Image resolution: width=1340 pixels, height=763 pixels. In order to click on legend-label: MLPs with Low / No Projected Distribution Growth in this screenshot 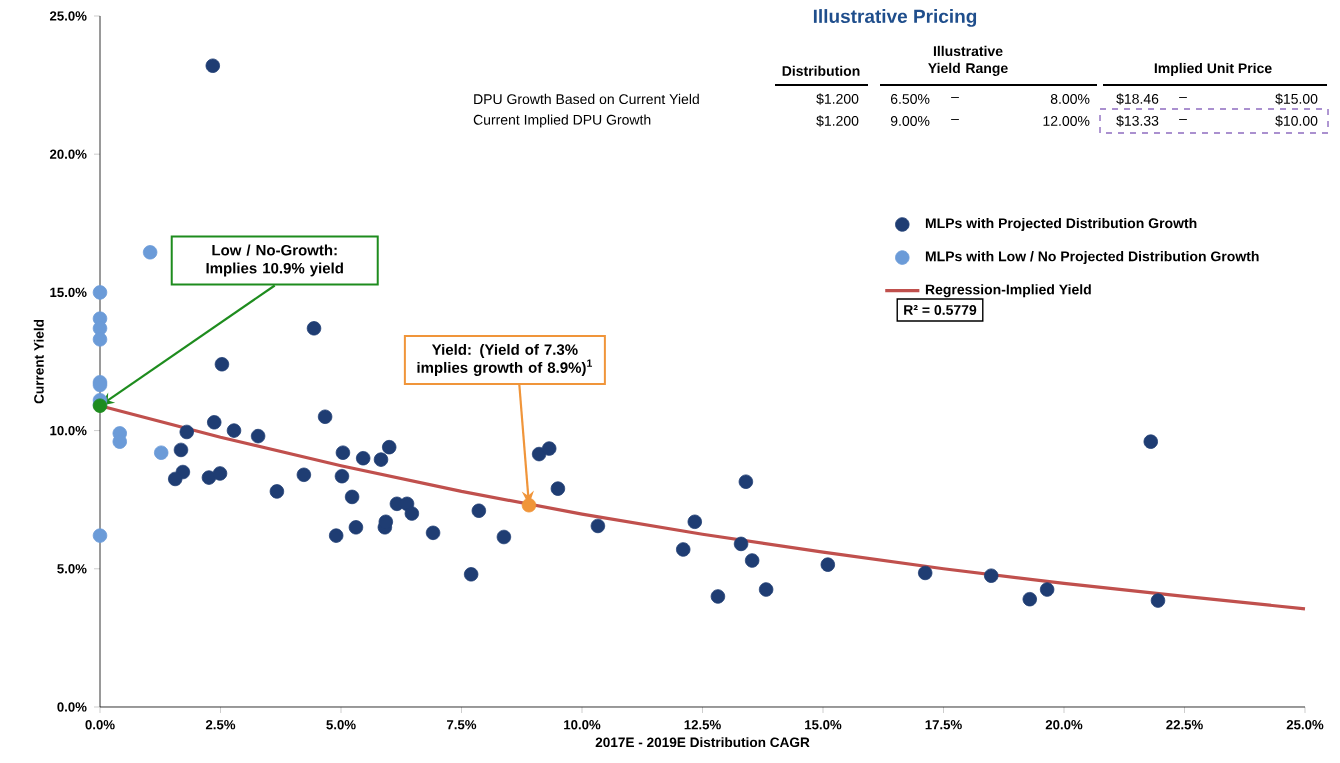, I will do `click(1092, 258)`.